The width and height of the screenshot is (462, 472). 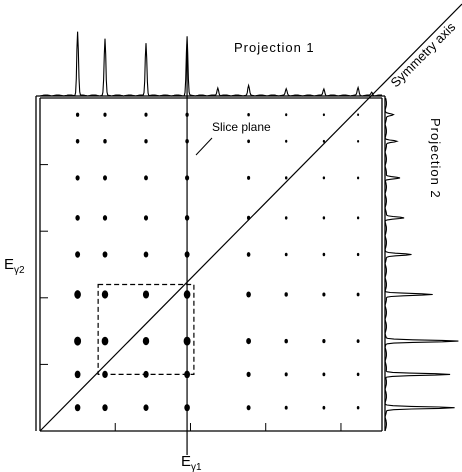 What do you see at coordinates (204, 146) in the screenshot?
I see `slice-plane-pointer` at bounding box center [204, 146].